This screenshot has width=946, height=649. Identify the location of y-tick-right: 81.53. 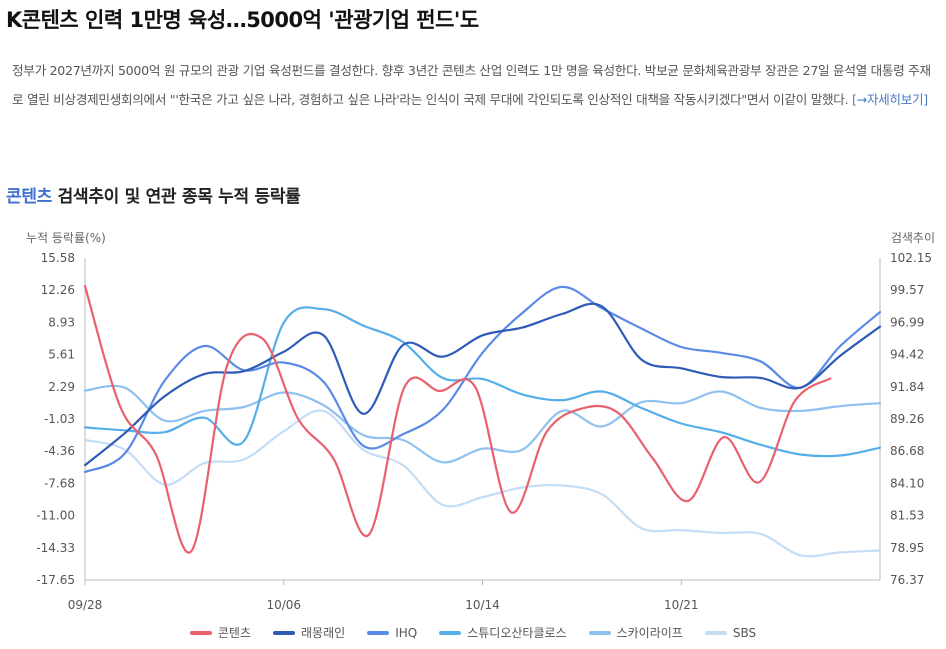
(907, 516).